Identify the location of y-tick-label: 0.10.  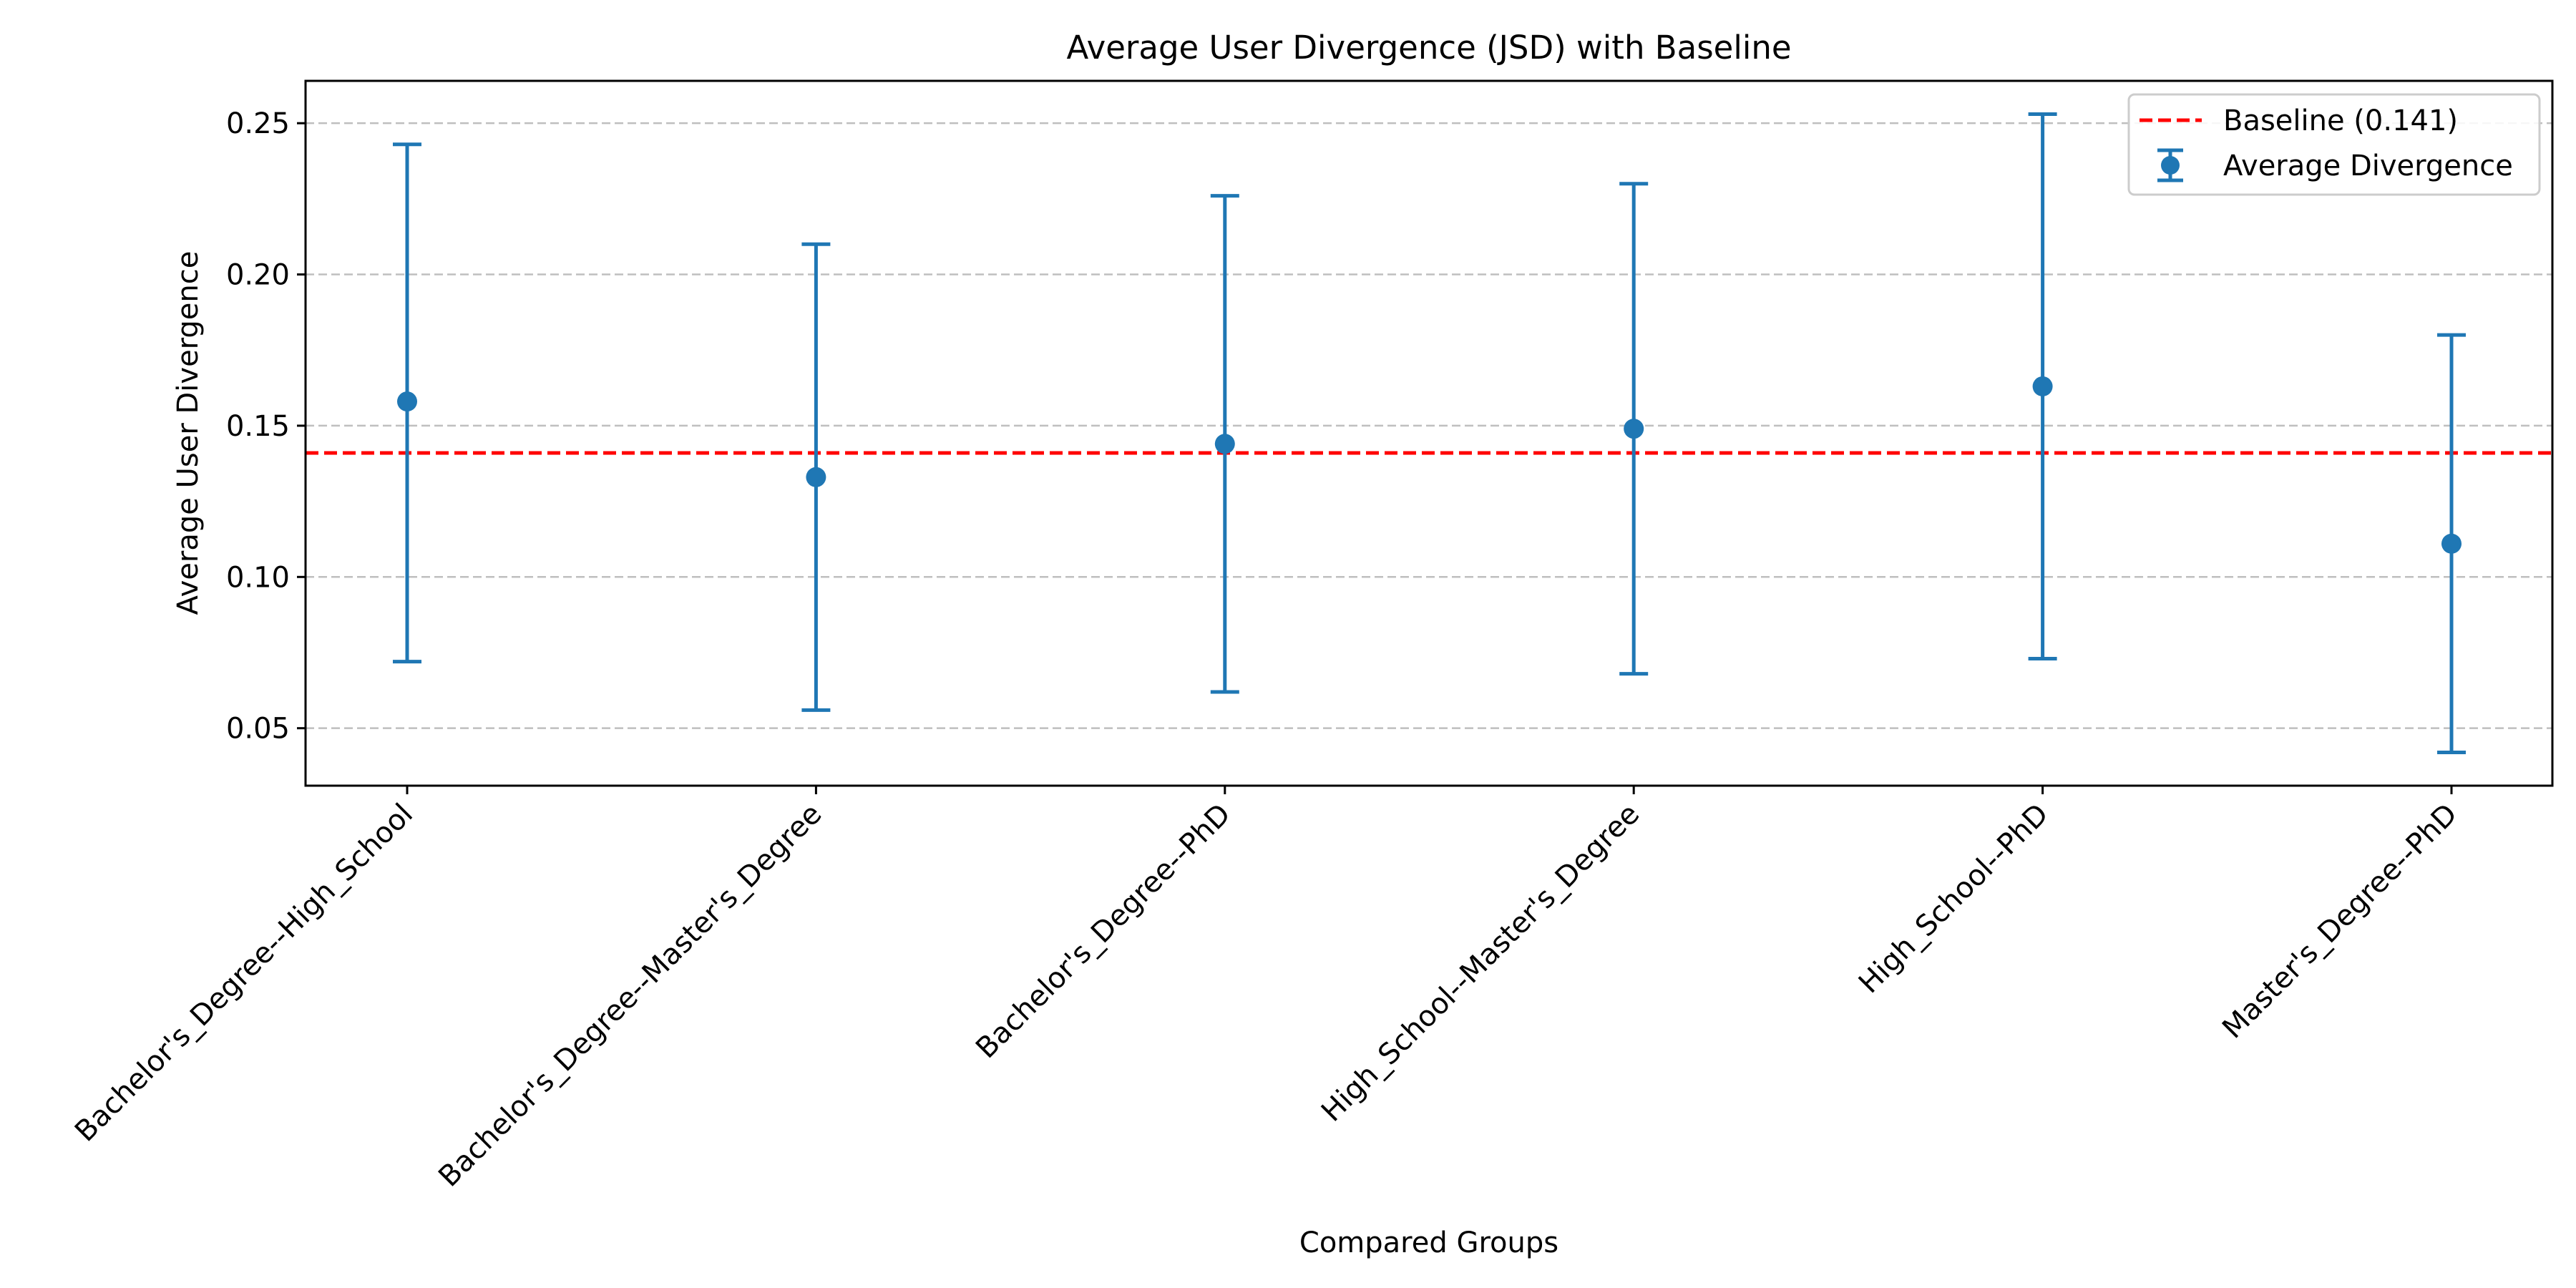
(258, 577).